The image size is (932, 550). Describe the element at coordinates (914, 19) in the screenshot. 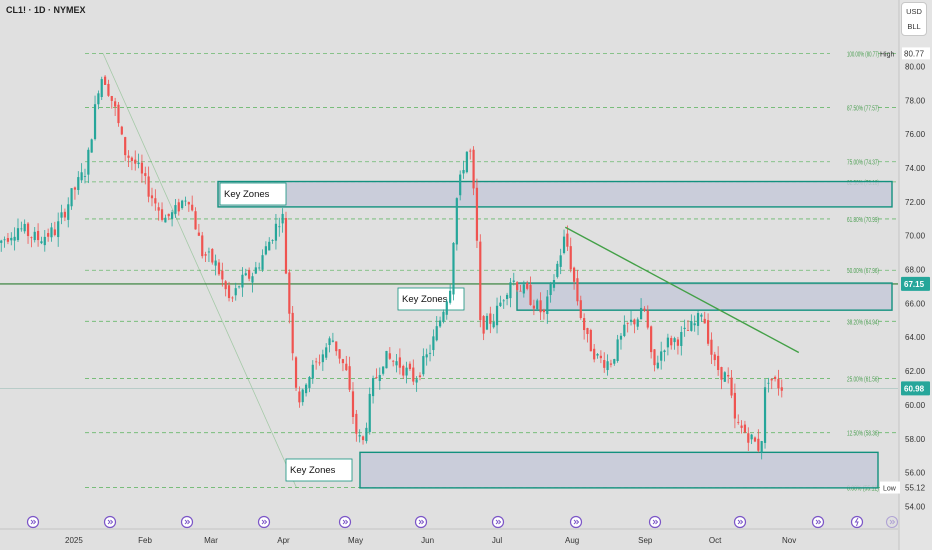

I see `unit-selector: USD BLL` at that location.